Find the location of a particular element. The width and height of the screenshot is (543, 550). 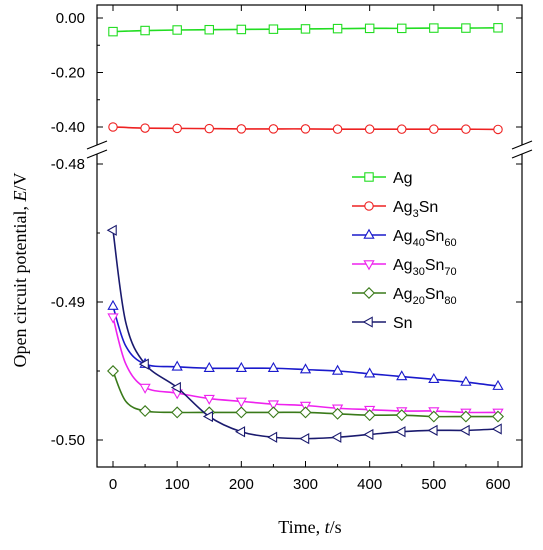

y-tick-label-upper-1: -0.20 is located at coordinates (68, 73).